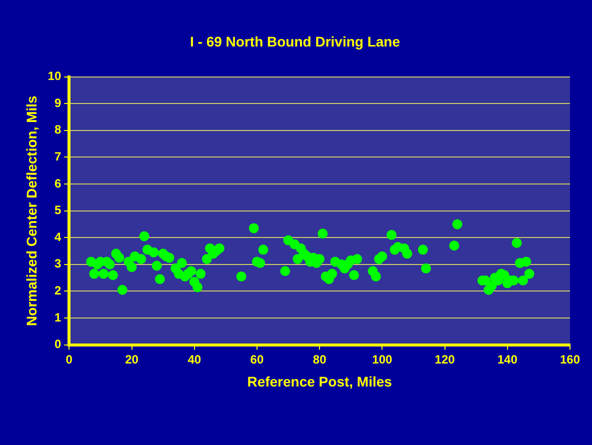 The height and width of the screenshot is (445, 592). What do you see at coordinates (295, 41) in the screenshot?
I see `chart-title: I - 69 North Bound Driving Lane` at bounding box center [295, 41].